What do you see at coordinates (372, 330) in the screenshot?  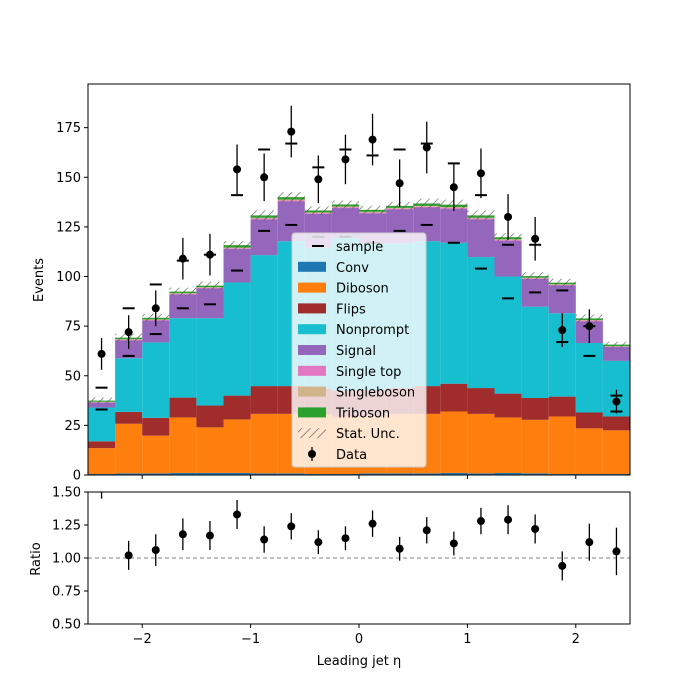 I see `legend-label-nonprompt: Nonprompt` at bounding box center [372, 330].